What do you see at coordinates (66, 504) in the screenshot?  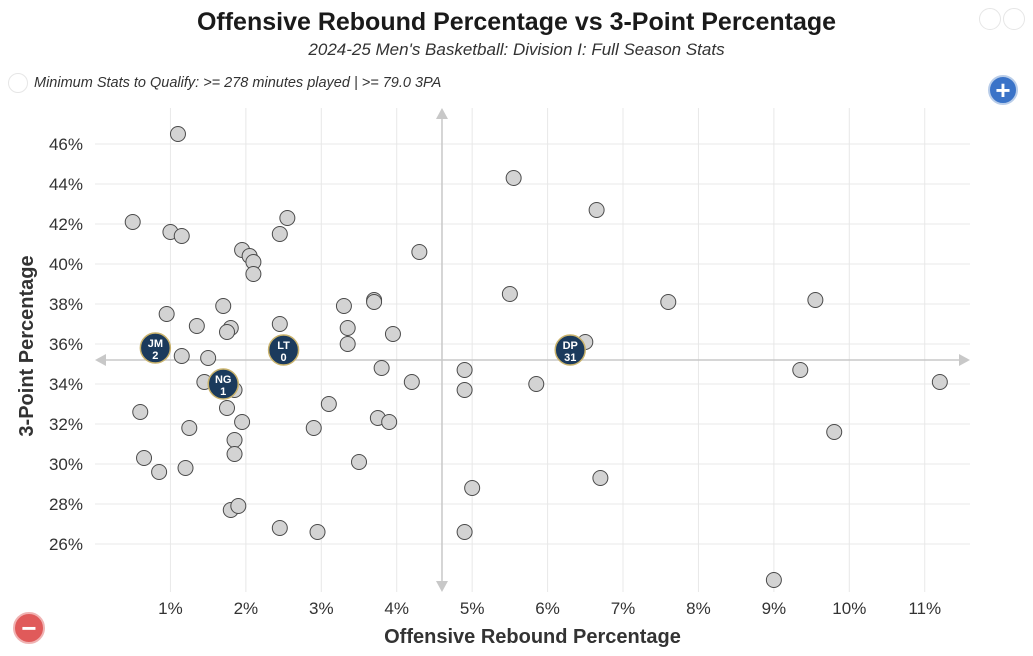 I see `y-tick-label: 28%` at bounding box center [66, 504].